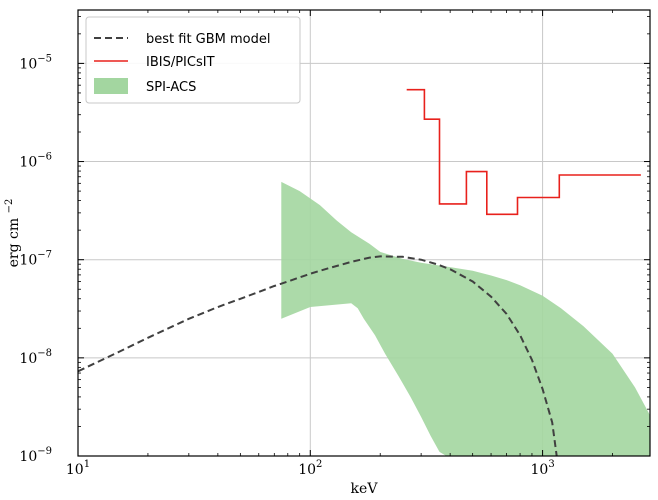 The image size is (658, 500). Describe the element at coordinates (44, 157) in the screenshot. I see `y-tick-label-exponent: −6` at that location.